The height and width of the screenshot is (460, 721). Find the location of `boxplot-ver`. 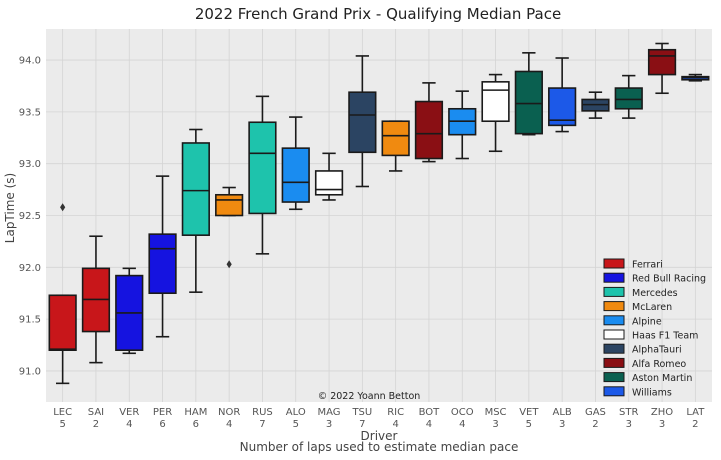

boxplot-ver is located at coordinates (129, 311).